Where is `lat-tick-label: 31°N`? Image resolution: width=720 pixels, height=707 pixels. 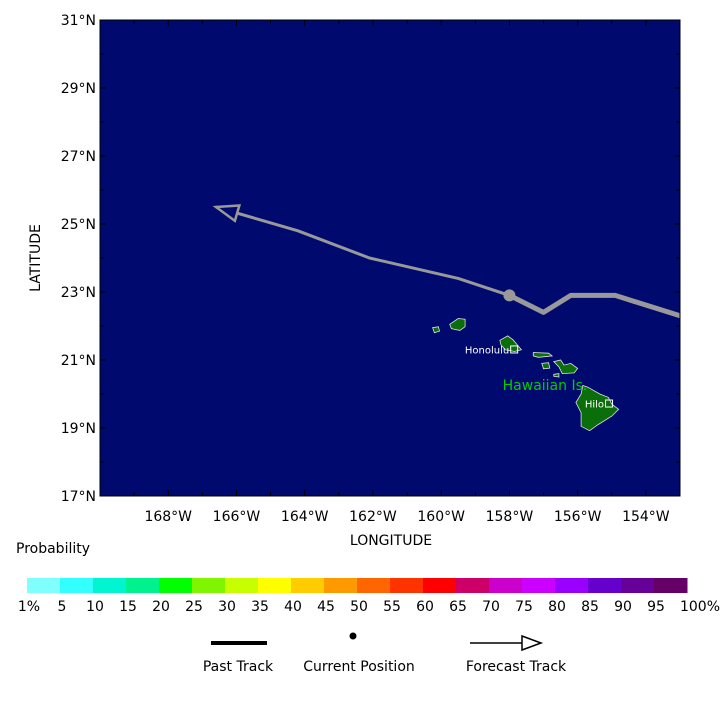 lat-tick-label: 31°N is located at coordinates (78, 21).